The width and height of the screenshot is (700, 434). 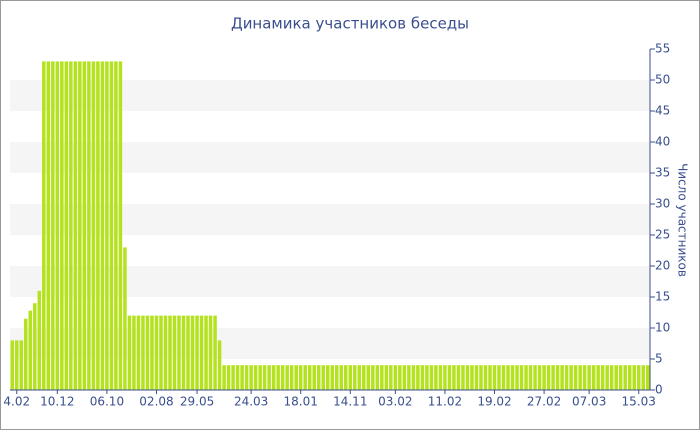 What do you see at coordinates (639, 402) in the screenshot?
I see `x-tick-label: 15.03` at bounding box center [639, 402].